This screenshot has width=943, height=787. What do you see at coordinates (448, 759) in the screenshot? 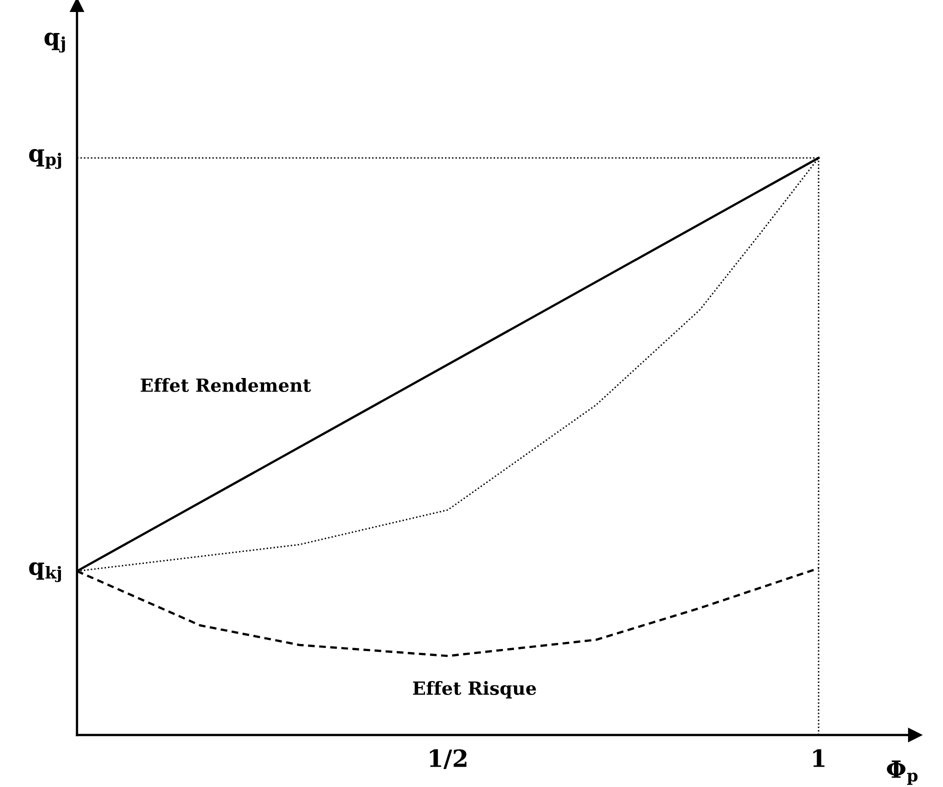
I see `x-tick-label: 1/2` at bounding box center [448, 759].